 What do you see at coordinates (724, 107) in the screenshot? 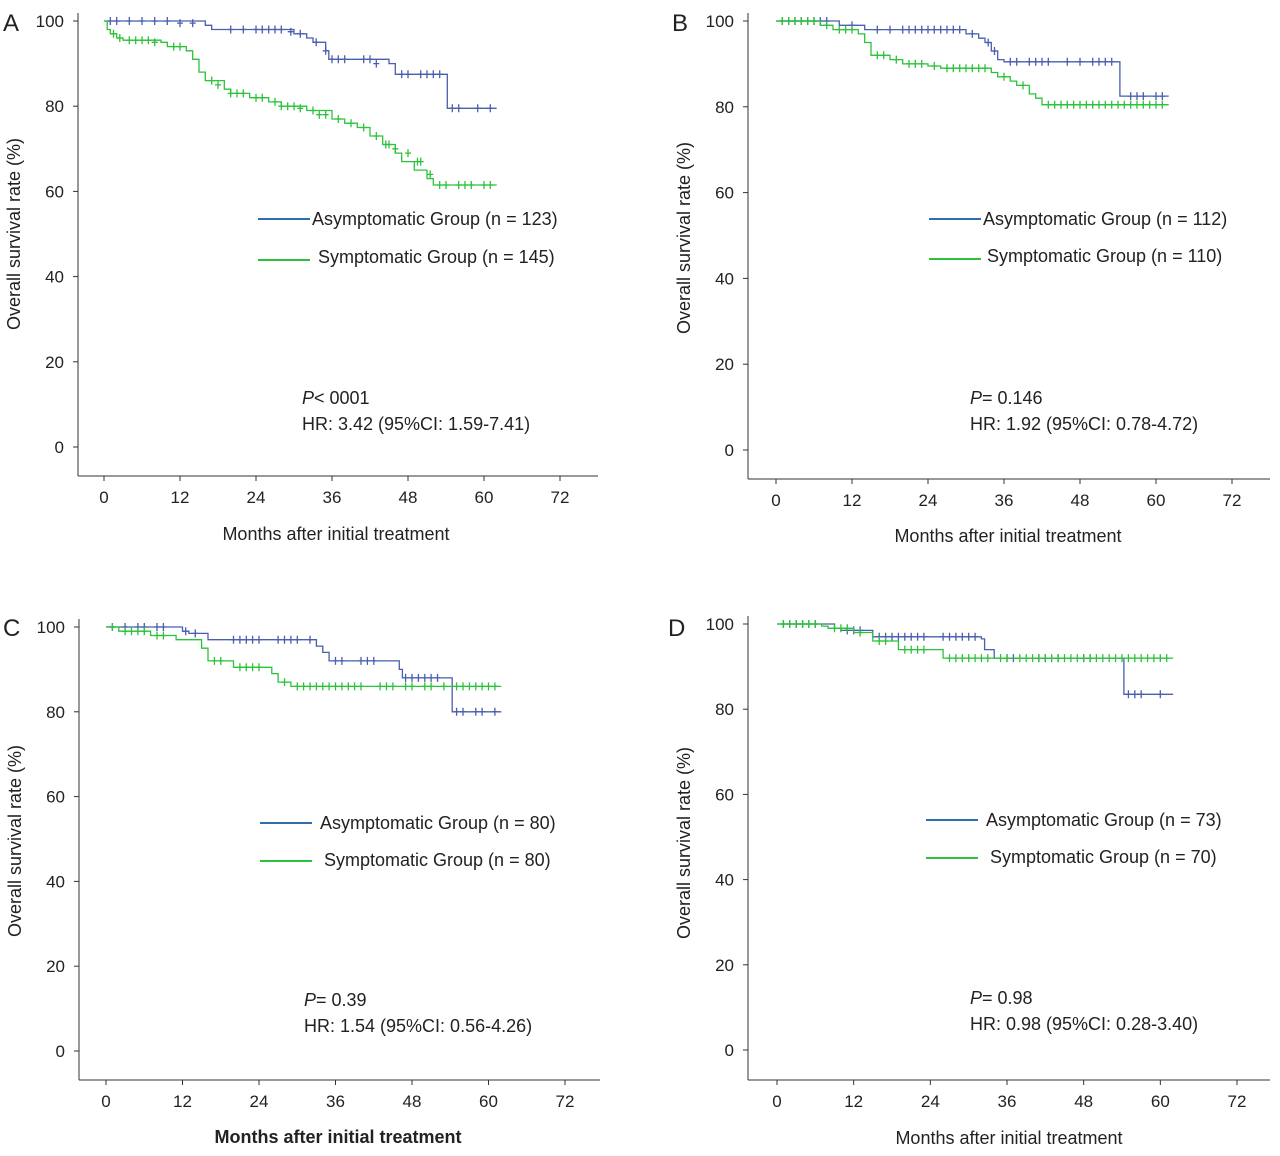
I see `y-tick-label: 80` at bounding box center [724, 107].